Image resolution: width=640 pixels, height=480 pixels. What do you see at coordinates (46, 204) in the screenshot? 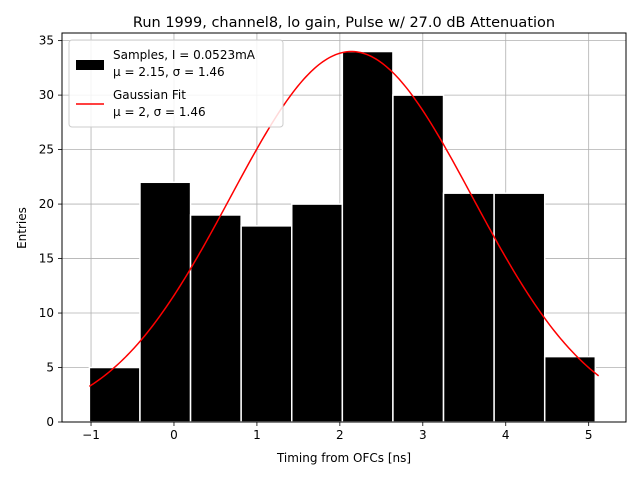
I see `y-tick-label-4: 20` at bounding box center [46, 204].